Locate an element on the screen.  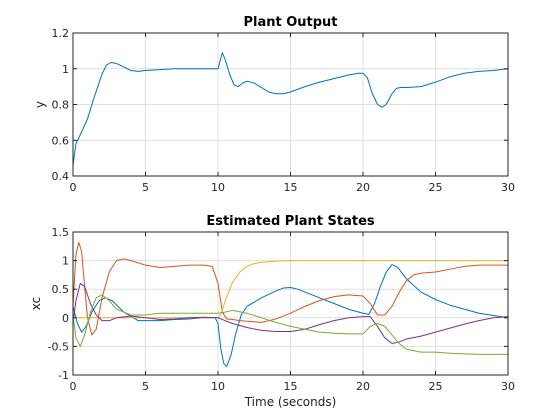
estimated-states-xtick-label-1: 5 is located at coordinates (145, 386).